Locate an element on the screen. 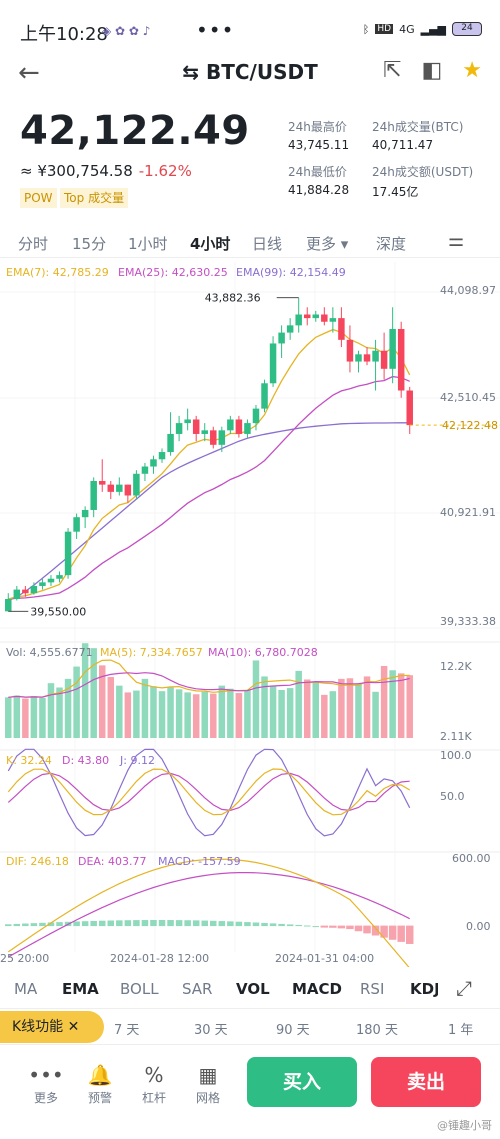  legend-ma10: MA(10): 6,780.7028 is located at coordinates (263, 652).